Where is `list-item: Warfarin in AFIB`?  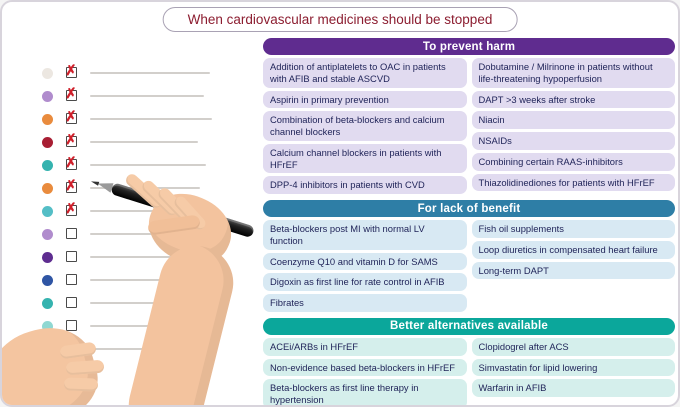
list-item: Warfarin in AFIB is located at coordinates (573, 388).